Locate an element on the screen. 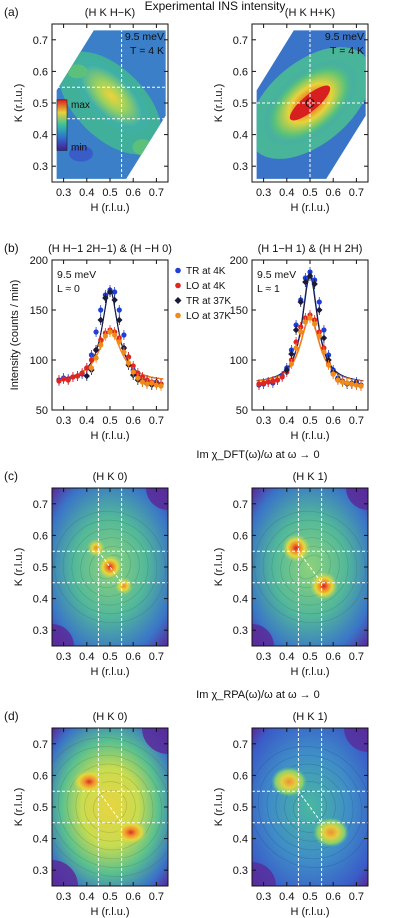 The image size is (408, 918). annotation: T = 4 K is located at coordinates (347, 51).